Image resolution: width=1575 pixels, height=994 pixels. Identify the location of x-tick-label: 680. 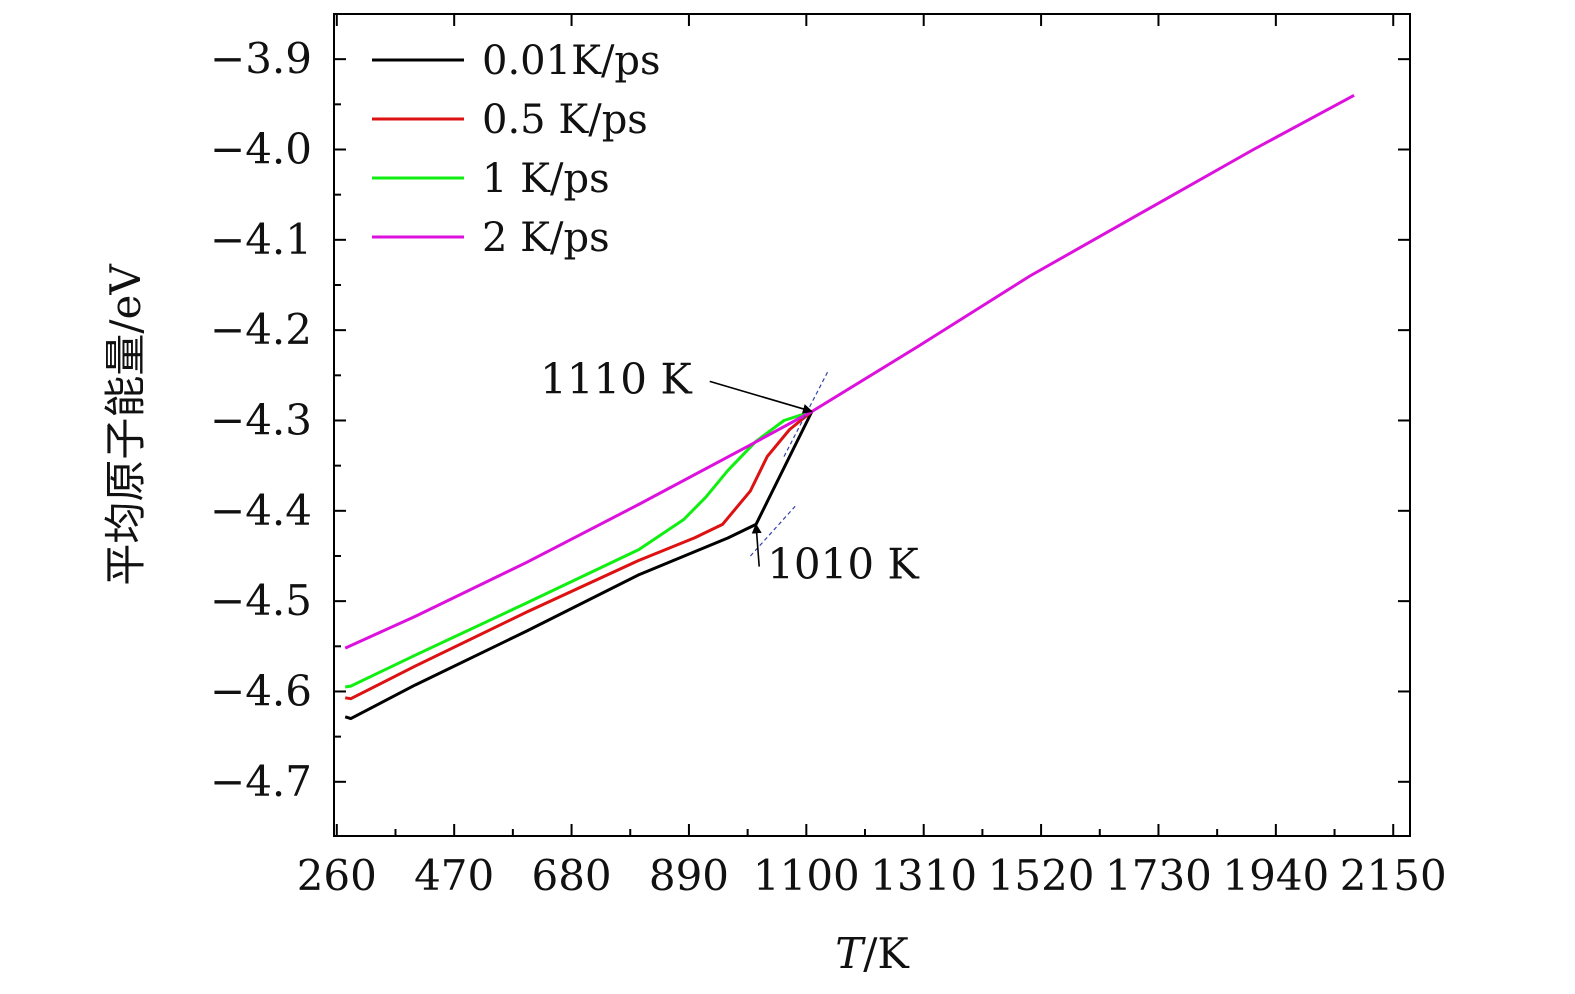
(571, 875).